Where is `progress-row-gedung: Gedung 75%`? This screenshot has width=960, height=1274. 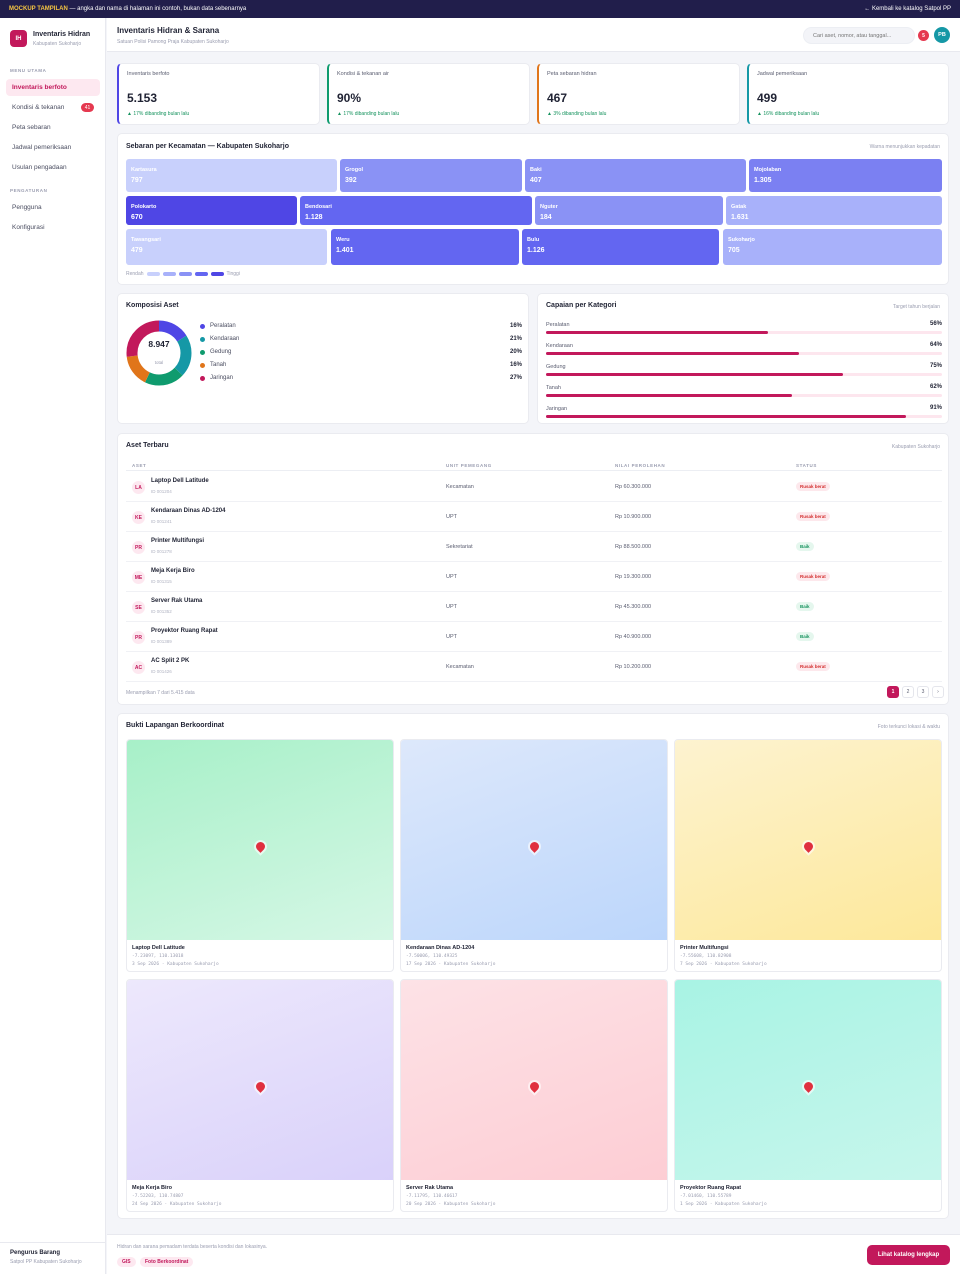
progress-row-gedung: Gedung 75% is located at coordinates (744, 369).